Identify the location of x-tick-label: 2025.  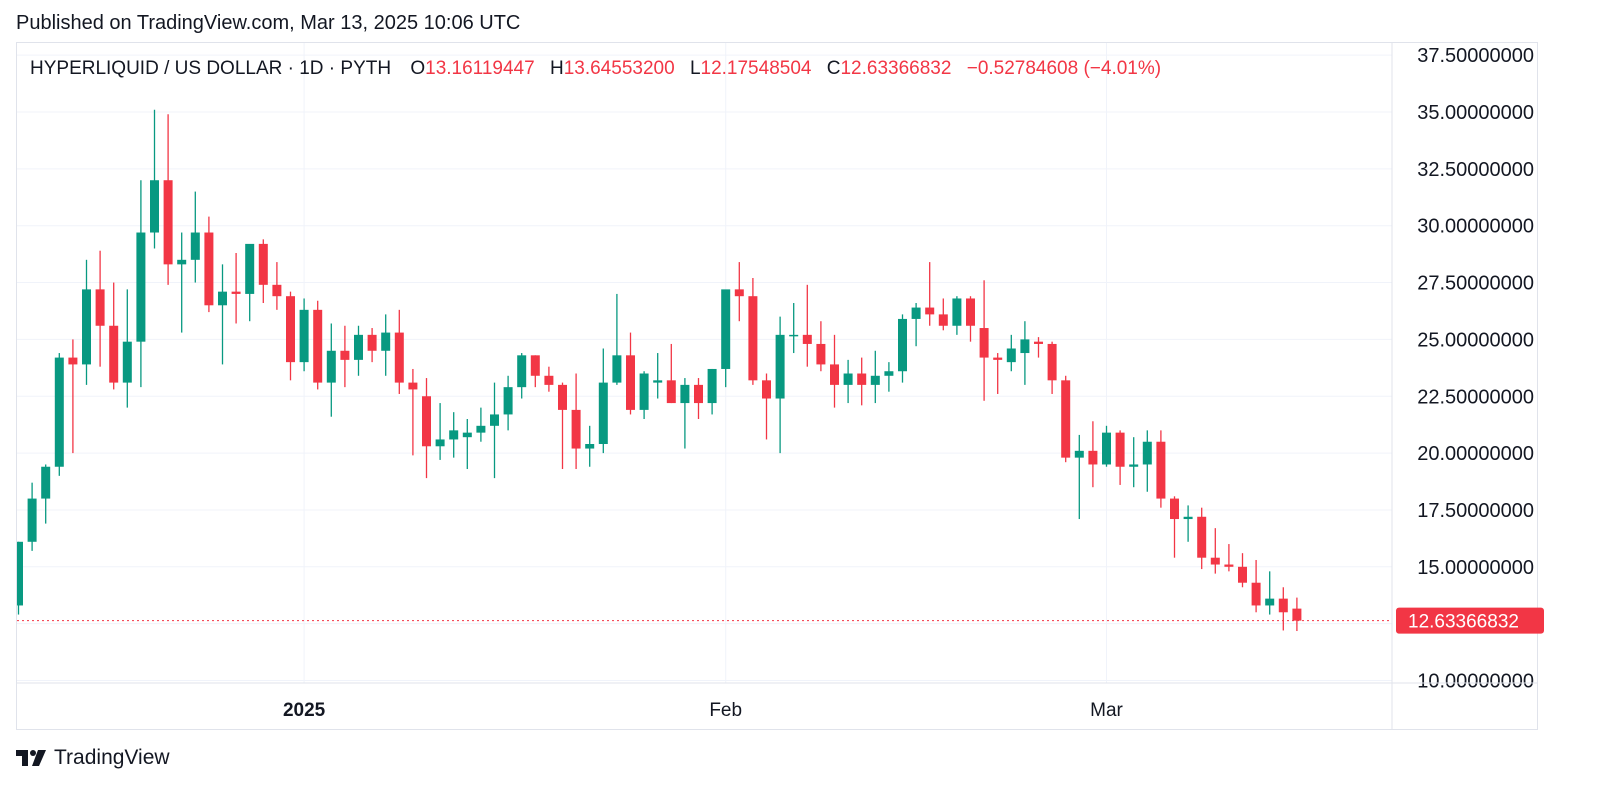
(304, 710).